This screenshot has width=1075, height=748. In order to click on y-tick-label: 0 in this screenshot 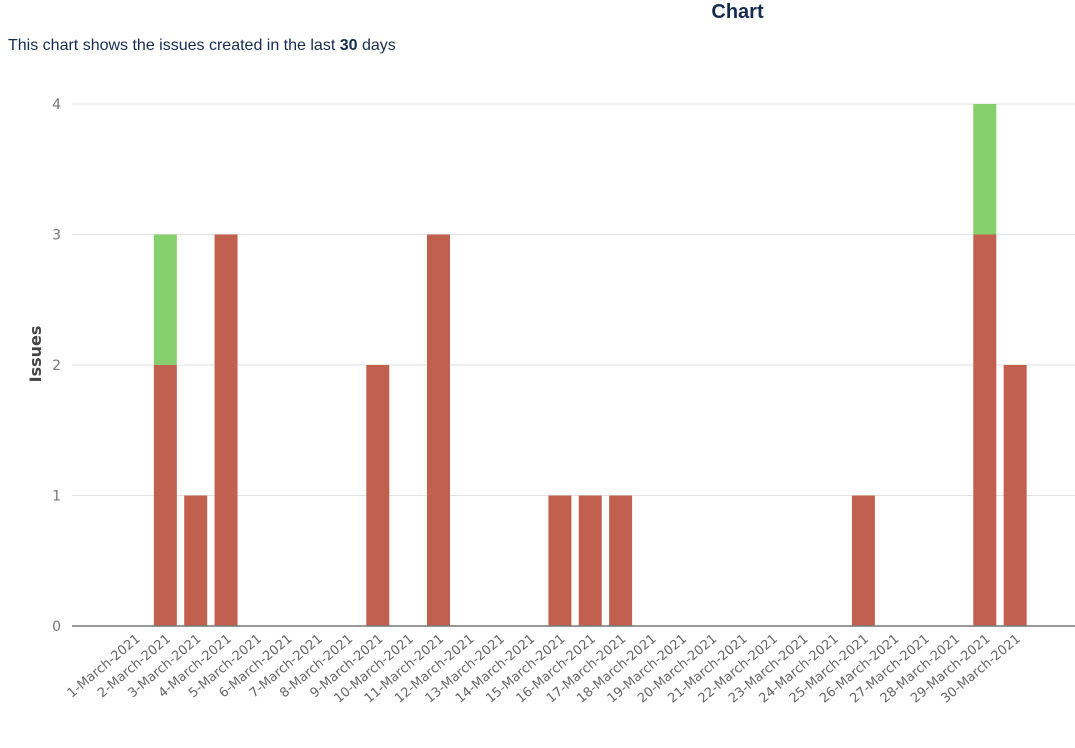, I will do `click(56, 627)`.